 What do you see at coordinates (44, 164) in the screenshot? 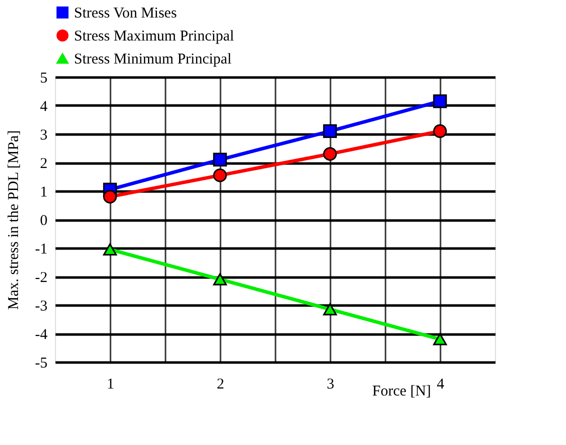
I see `y-tick-label: 2` at bounding box center [44, 164].